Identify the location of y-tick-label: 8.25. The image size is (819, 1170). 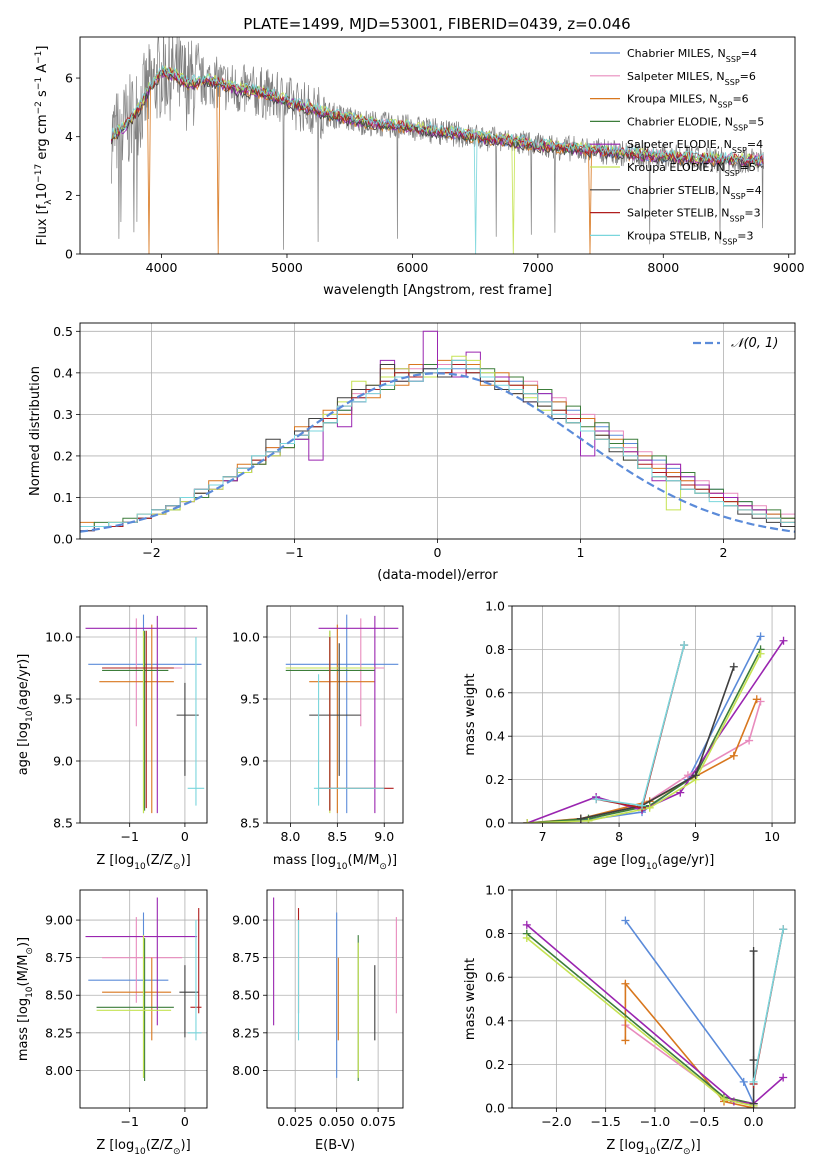
(246, 1032).